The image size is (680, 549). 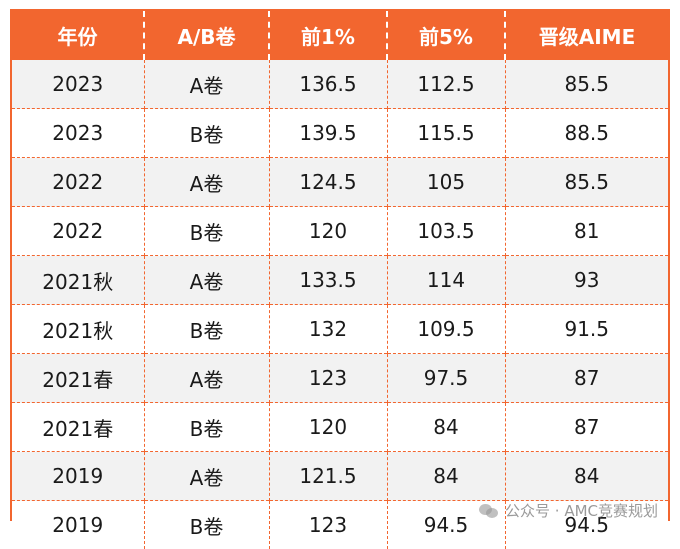 What do you see at coordinates (446, 280) in the screenshot?
I see `cell-top5: 114` at bounding box center [446, 280].